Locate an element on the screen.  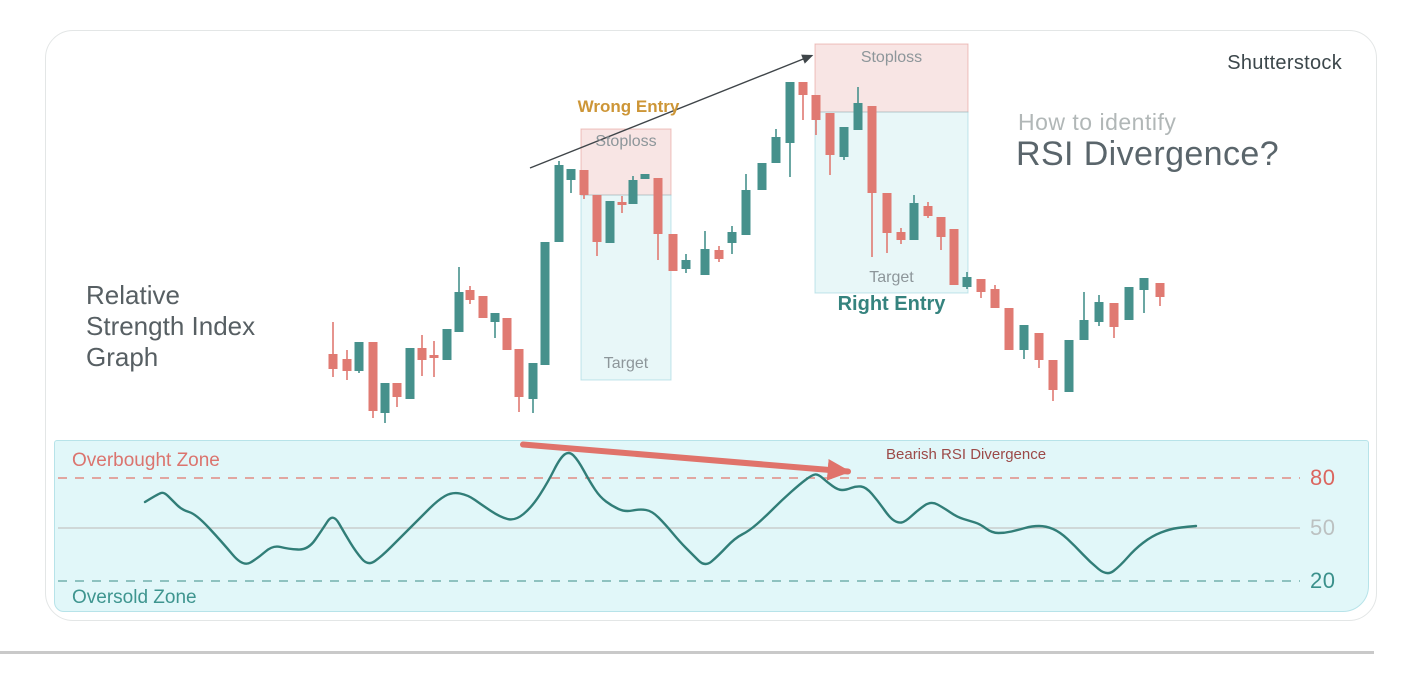
wrong-entry-label: Wrong Entry is located at coordinates (628, 106).